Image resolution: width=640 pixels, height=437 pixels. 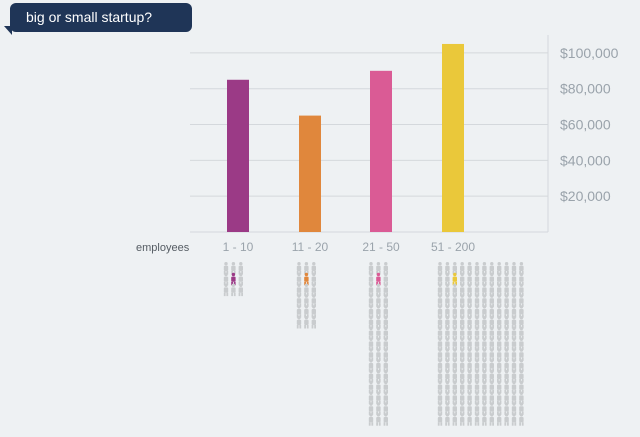 What do you see at coordinates (349, 247) in the screenshot?
I see `x-axis-categories: 1 - 10 11 - 20 21 - 50 51 - 200` at bounding box center [349, 247].